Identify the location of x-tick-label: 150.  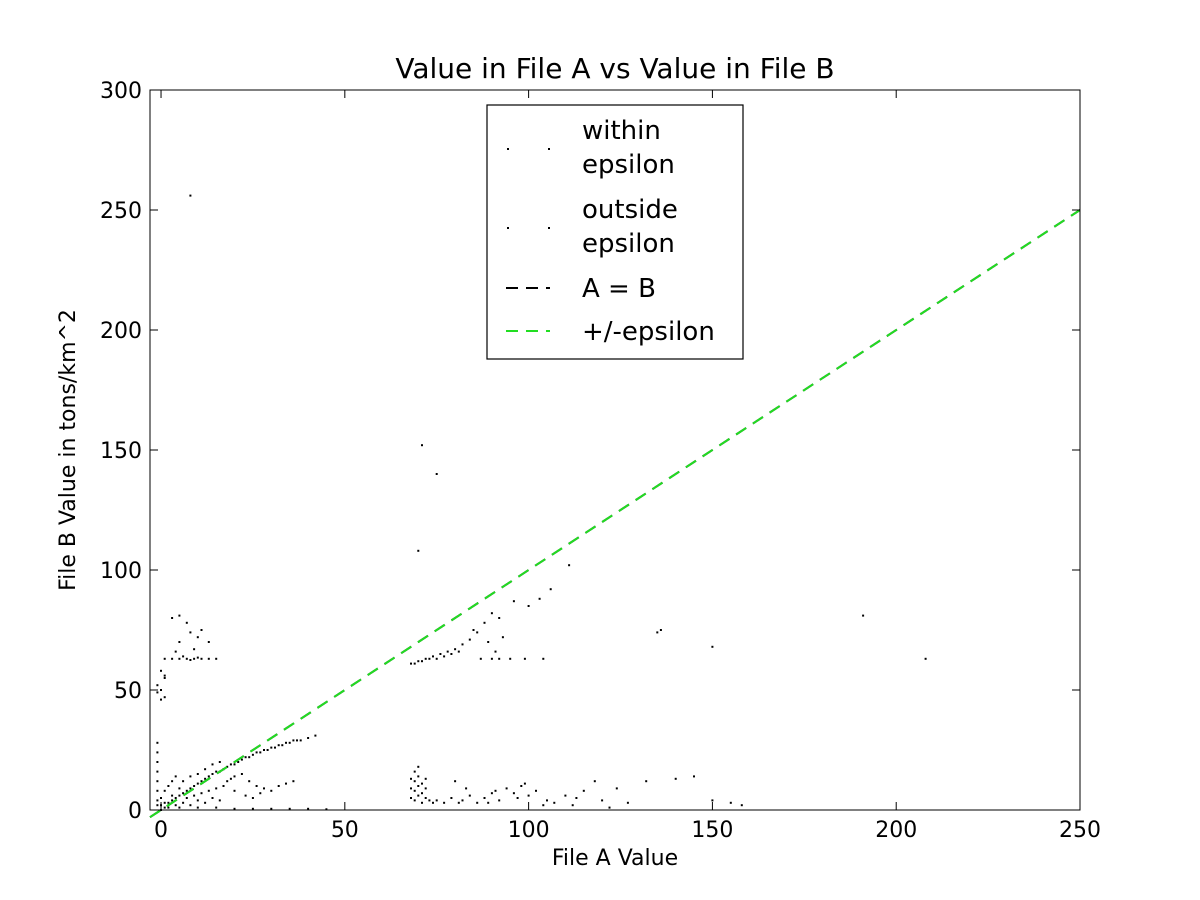
(712, 830).